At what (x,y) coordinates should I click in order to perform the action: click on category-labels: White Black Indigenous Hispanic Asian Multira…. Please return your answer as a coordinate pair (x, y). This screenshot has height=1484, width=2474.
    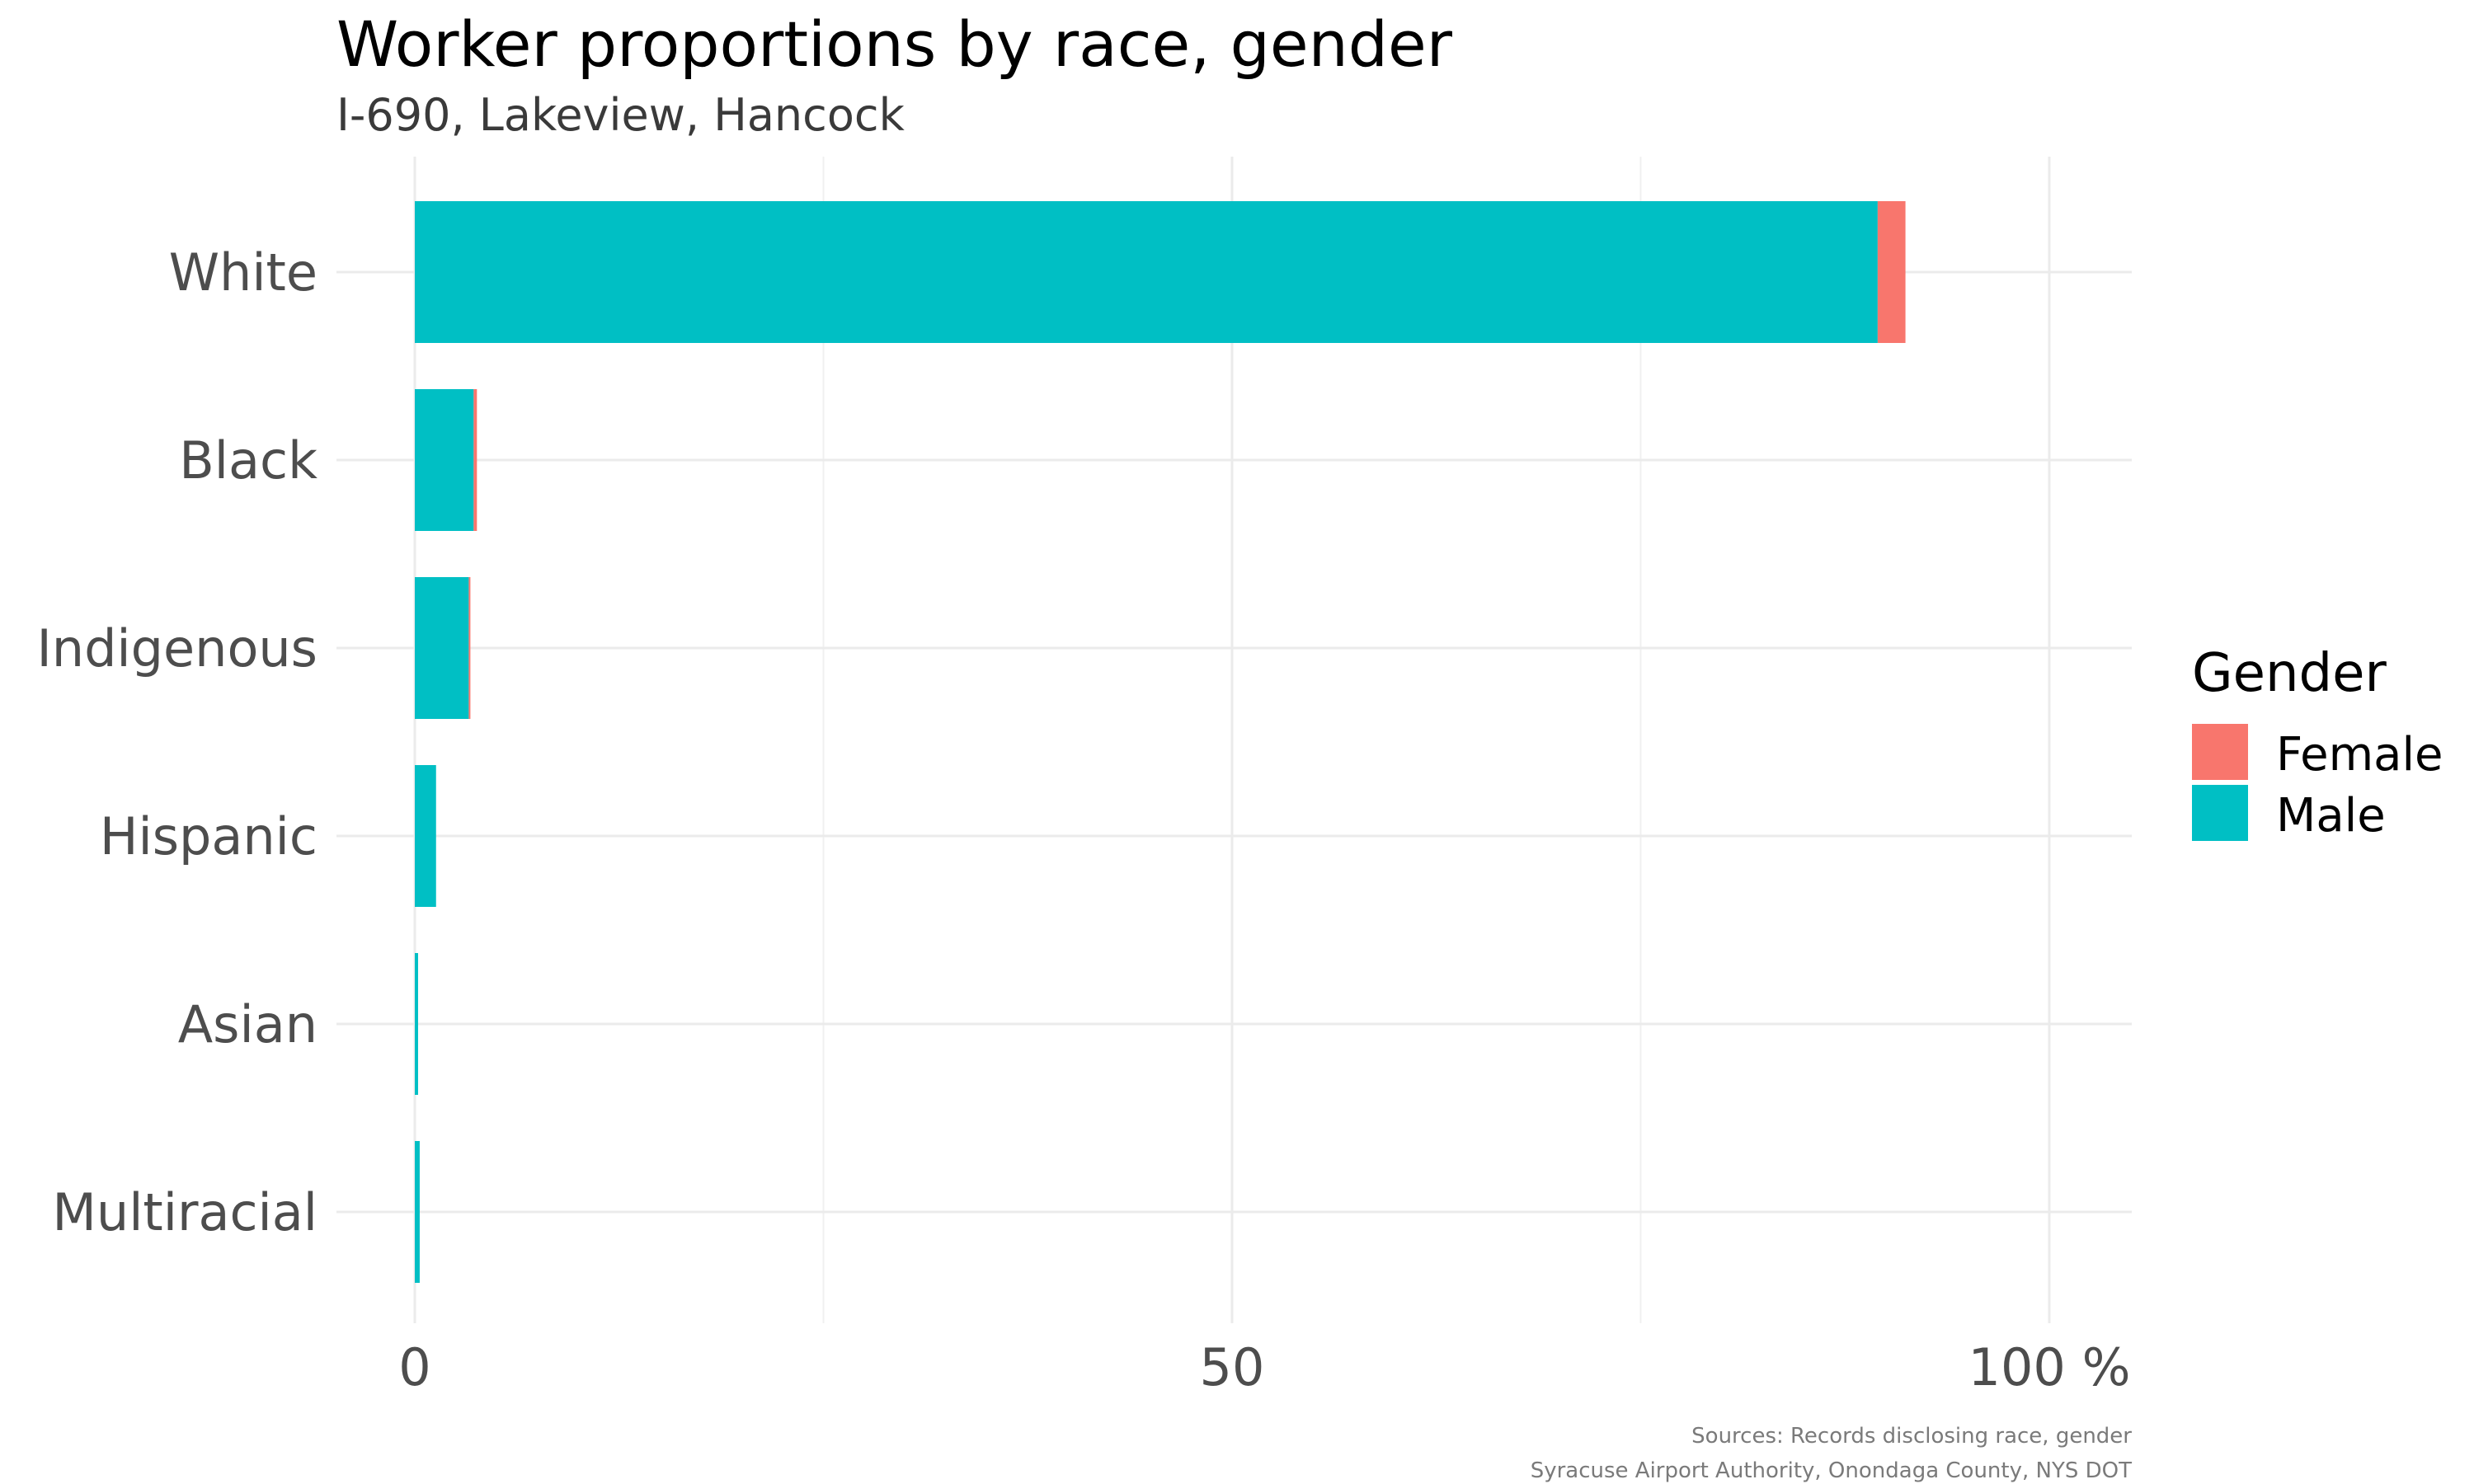
    Looking at the image, I should click on (177, 742).